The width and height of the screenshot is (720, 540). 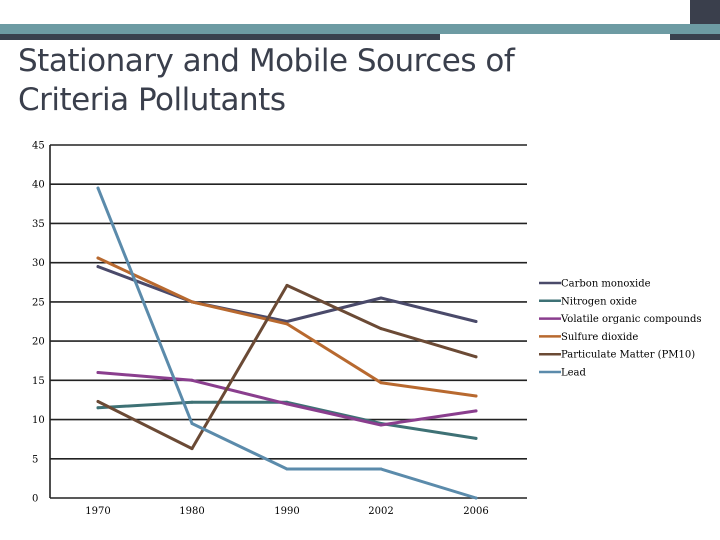 I want to click on x-tick-label: 1970, so click(x=97, y=511).